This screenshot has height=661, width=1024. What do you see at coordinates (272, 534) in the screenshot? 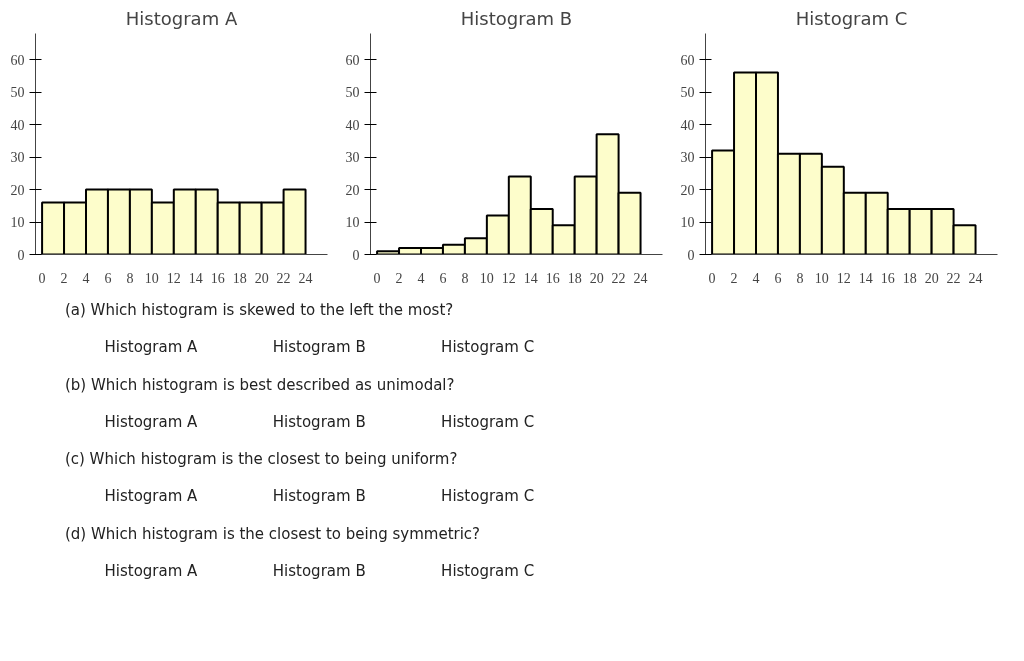
I see `text: (d) Which histogram is the closest to being symmetric?` at bounding box center [272, 534].